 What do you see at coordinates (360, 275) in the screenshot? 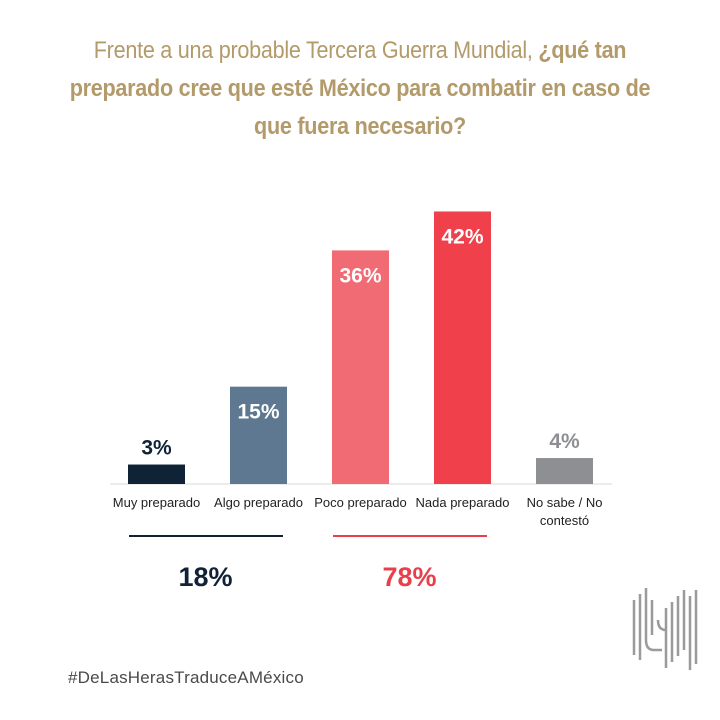
I see `bar-value-label-2: 36%` at bounding box center [360, 275].